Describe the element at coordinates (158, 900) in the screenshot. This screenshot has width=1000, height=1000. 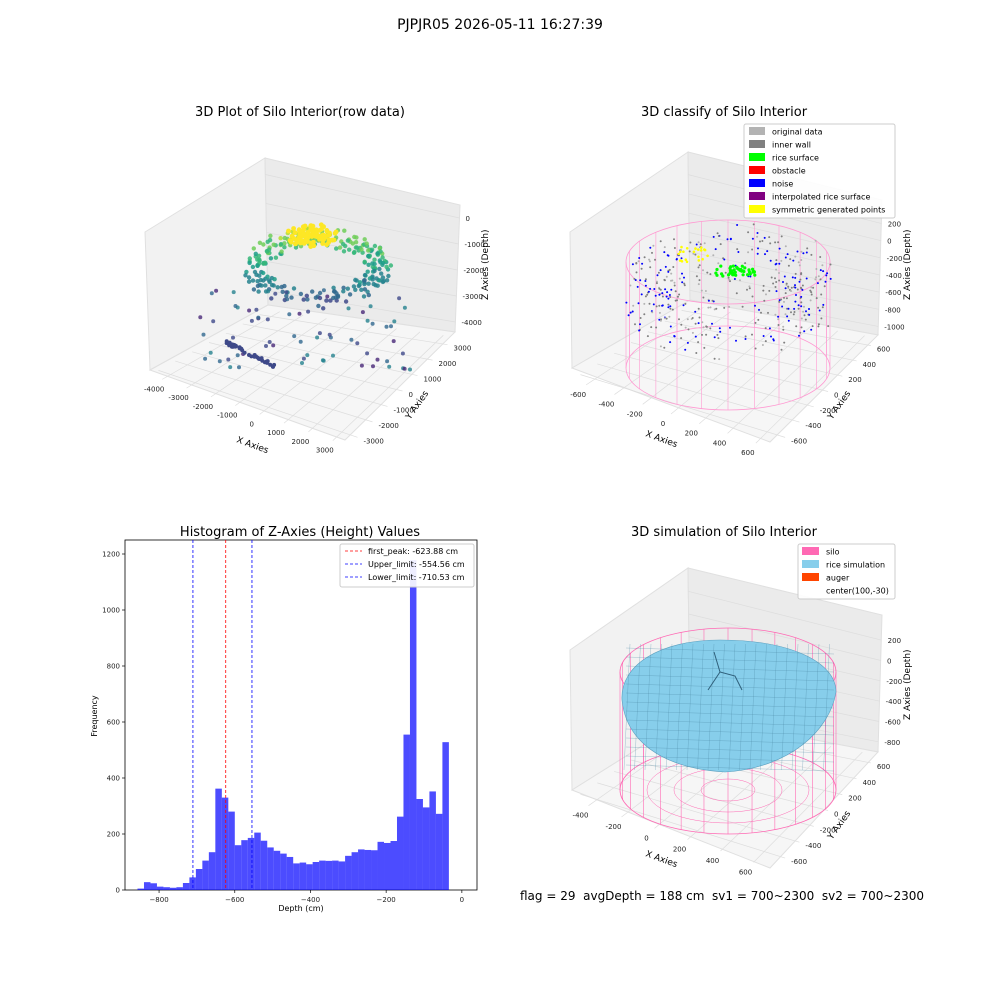
I see `x-tick-label: −800` at that location.